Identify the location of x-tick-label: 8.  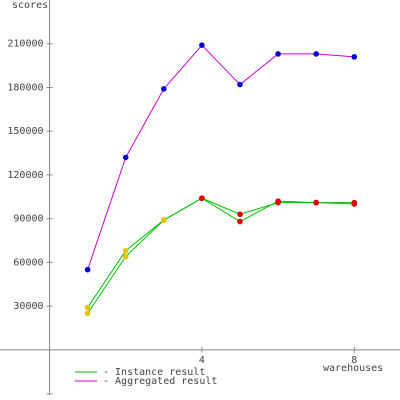
(354, 360).